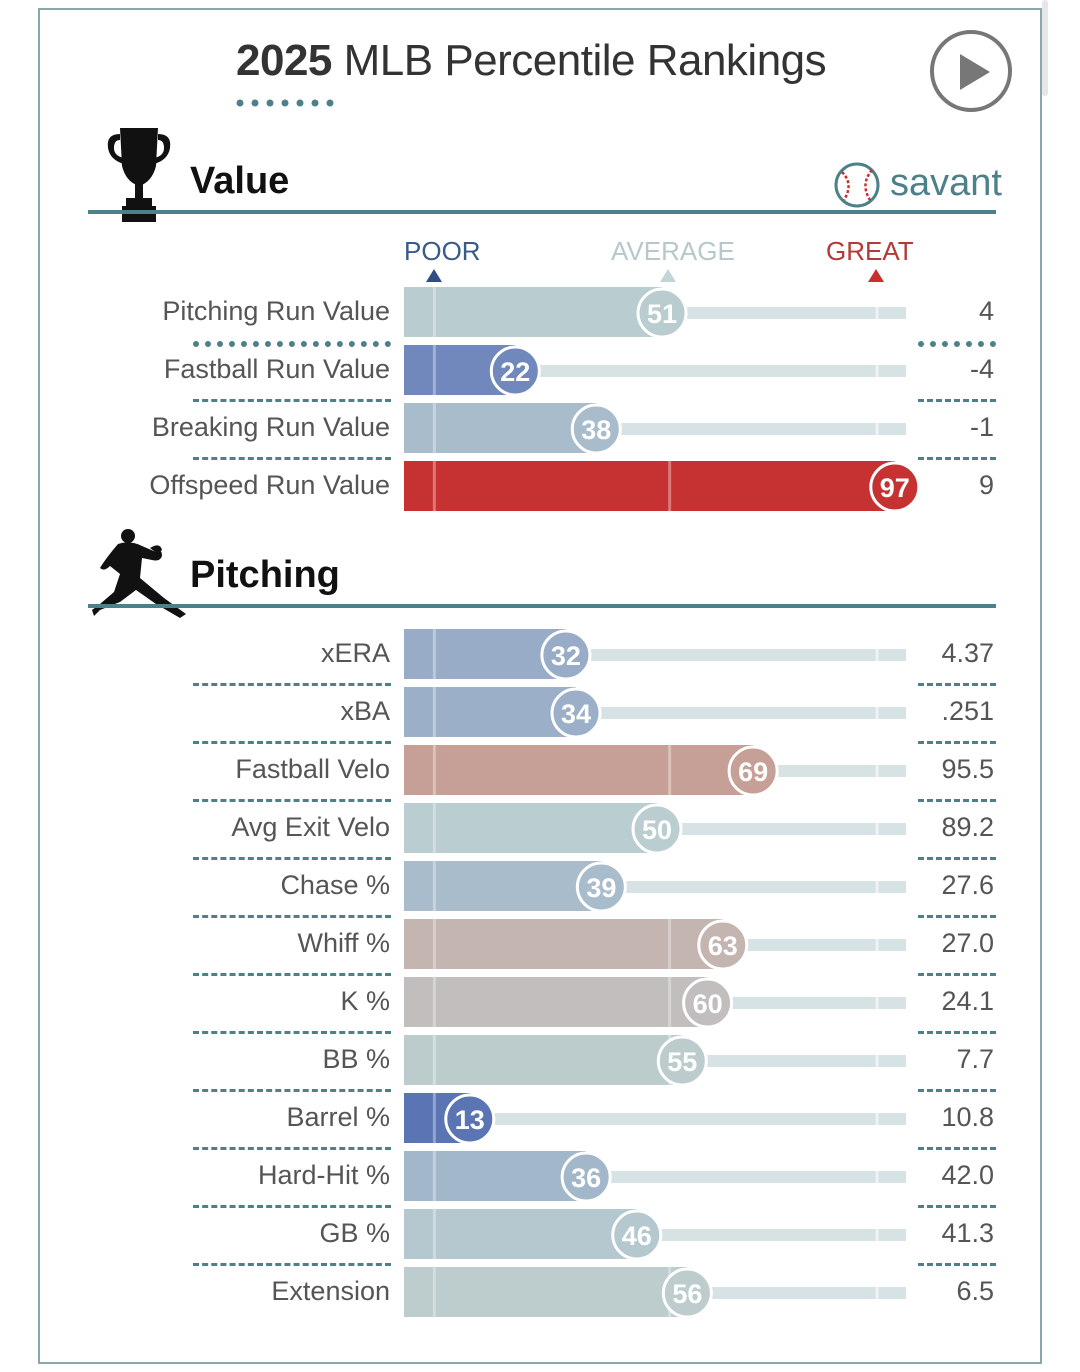  Describe the element at coordinates (285, 103) in the screenshot. I see `title-underline-dots` at that location.